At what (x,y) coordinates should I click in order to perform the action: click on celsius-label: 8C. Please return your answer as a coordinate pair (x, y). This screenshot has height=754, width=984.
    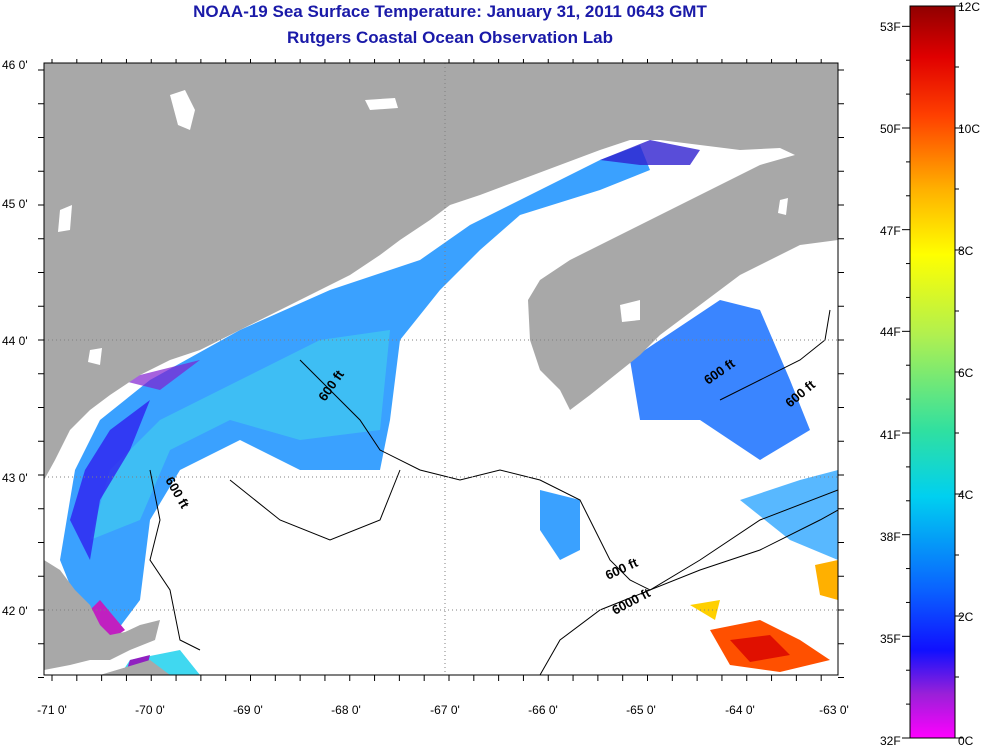
    Looking at the image, I should click on (966, 251).